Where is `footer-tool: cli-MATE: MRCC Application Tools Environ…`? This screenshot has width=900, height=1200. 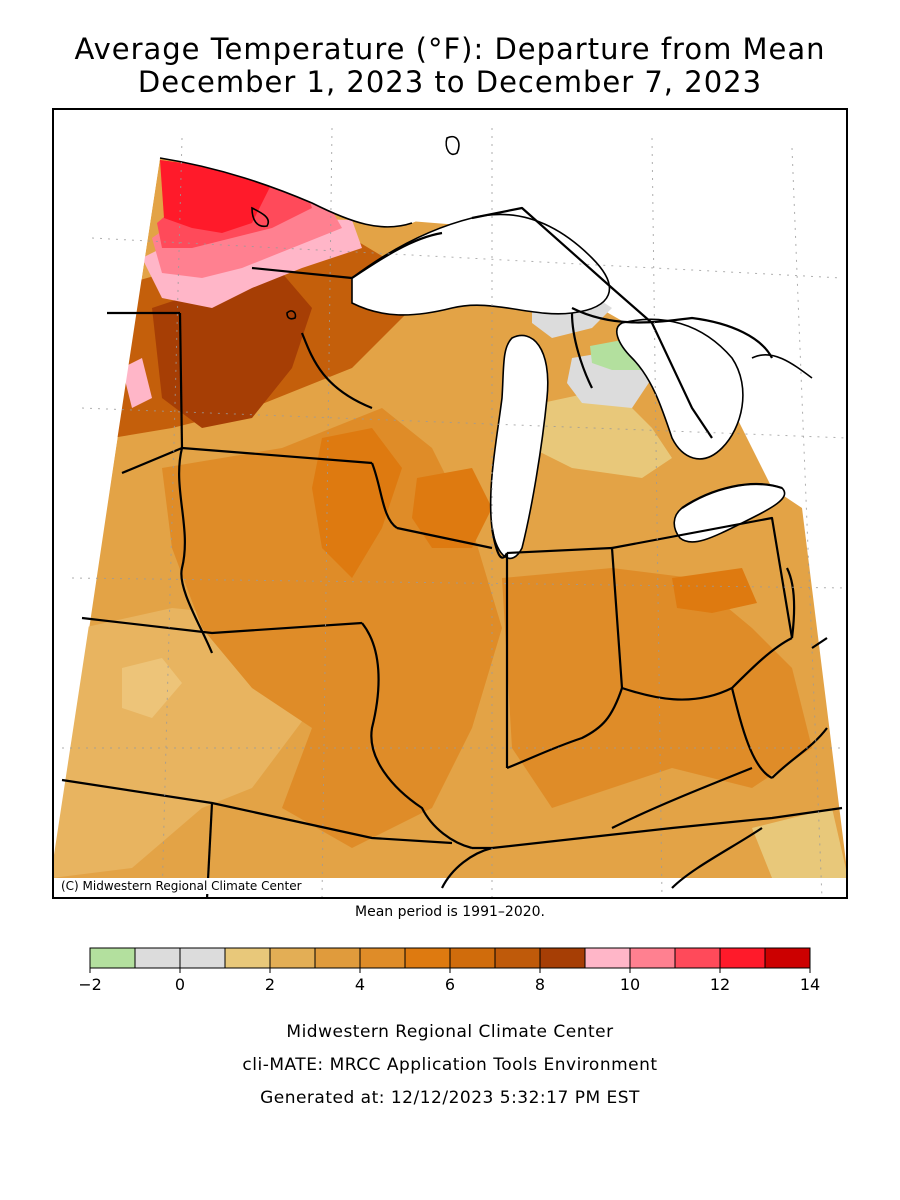
footer-tool: cli-MATE: MRCC Application Tools Environ… is located at coordinates (450, 1065).